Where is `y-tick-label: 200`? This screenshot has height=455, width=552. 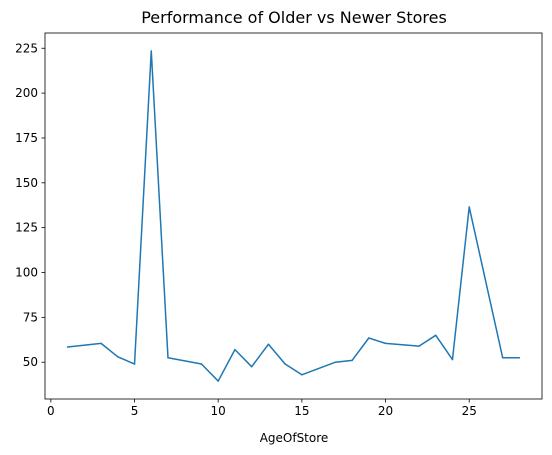 y-tick-label: 200 is located at coordinates (26, 93).